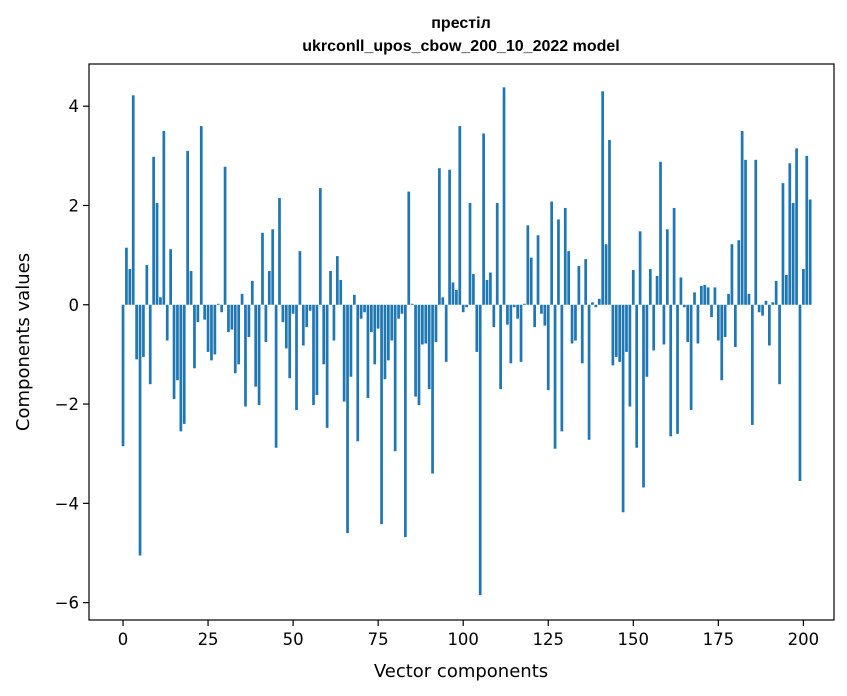  I want to click on y-tick-label: −4, so click(67, 503).